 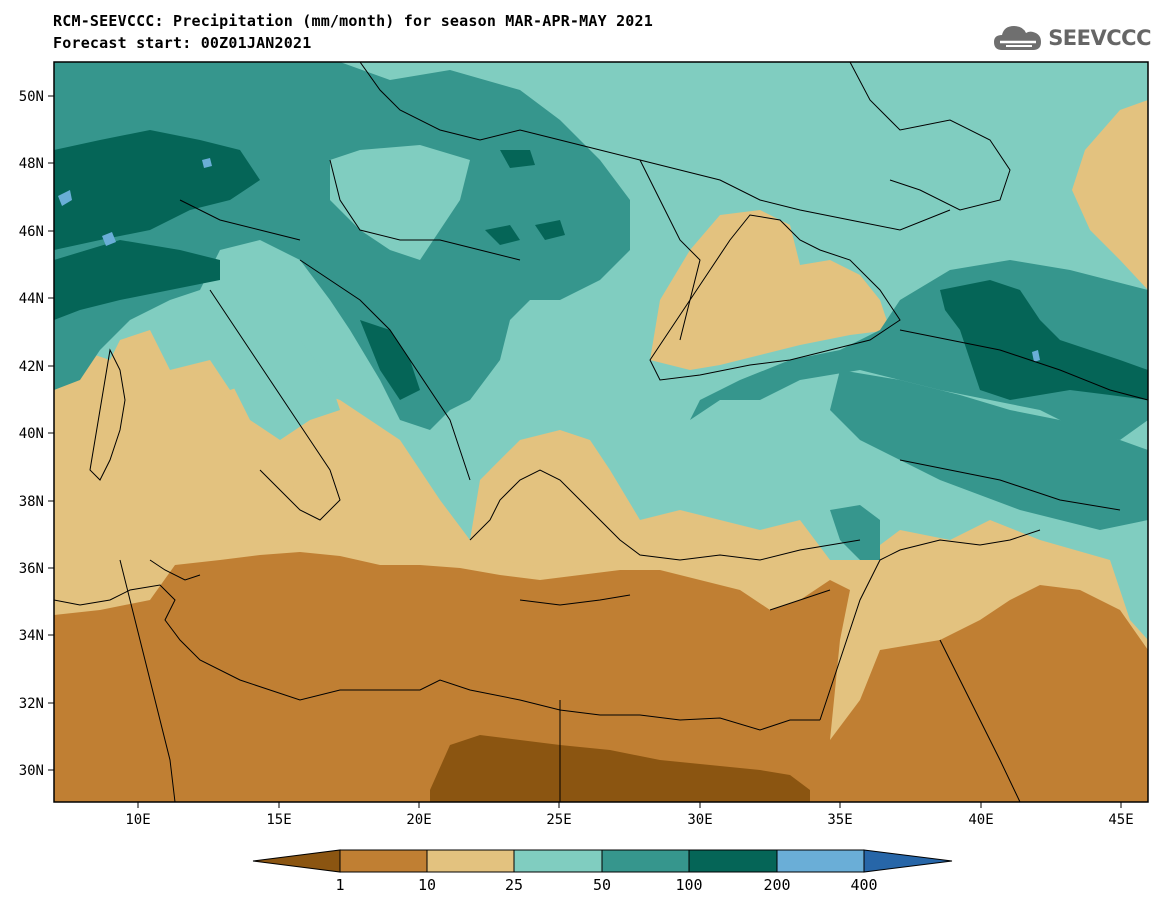 I want to click on colorbar, so click(x=602, y=861).